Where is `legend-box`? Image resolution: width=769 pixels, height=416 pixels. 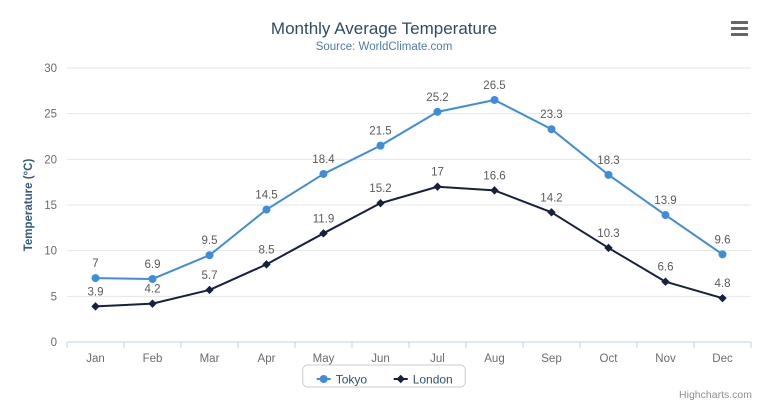 legend-box is located at coordinates (384, 376).